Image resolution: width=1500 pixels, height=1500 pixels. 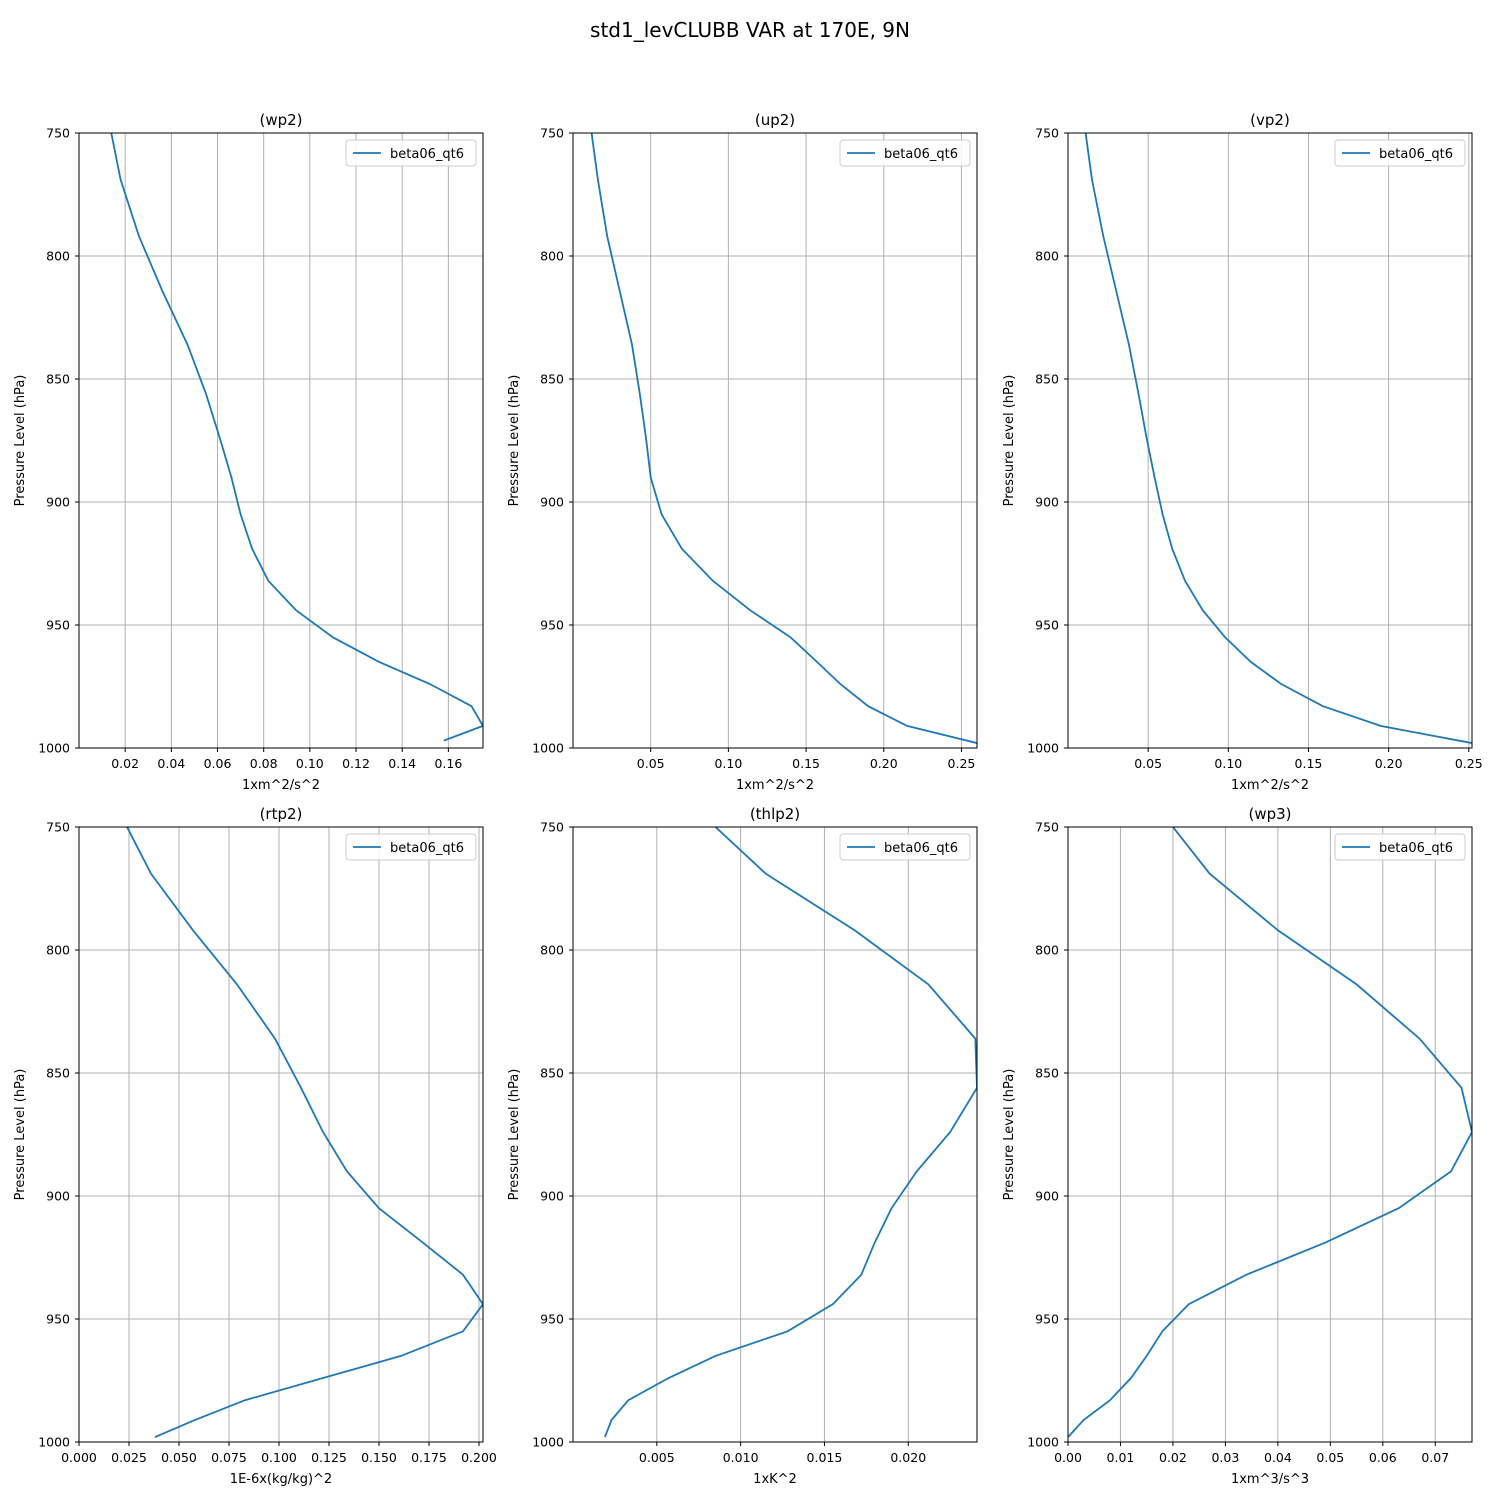 I want to click on x-tick-label: 0.03, so click(x=1225, y=1457).